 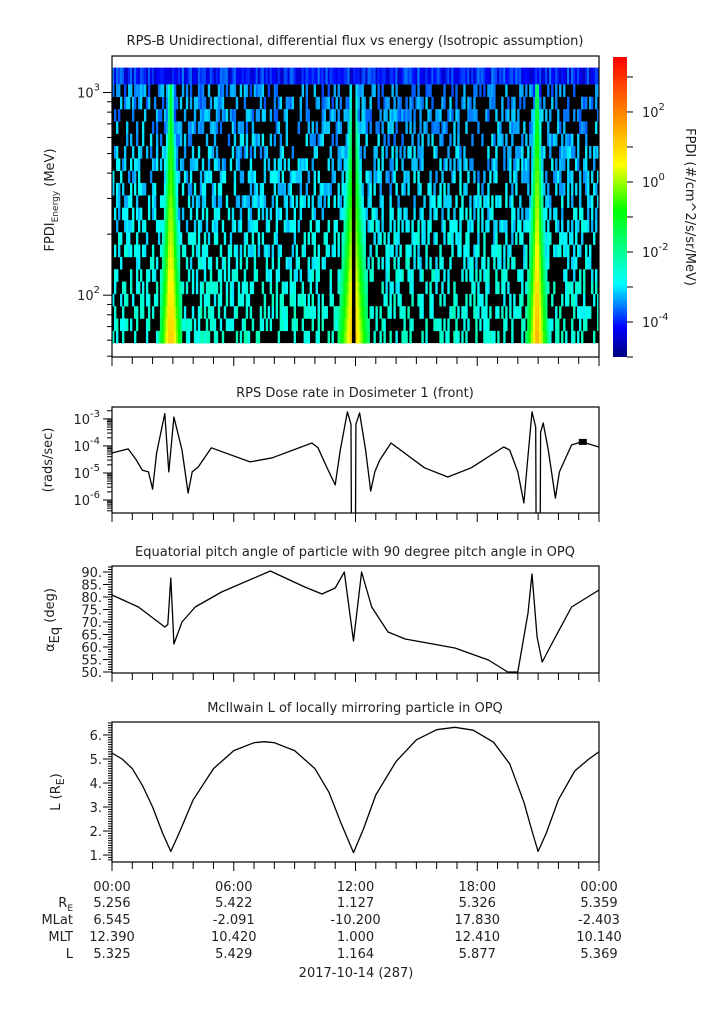 I want to click on dose-title: RPS Dose rate in Dosimeter 1 (front), so click(x=355, y=393).